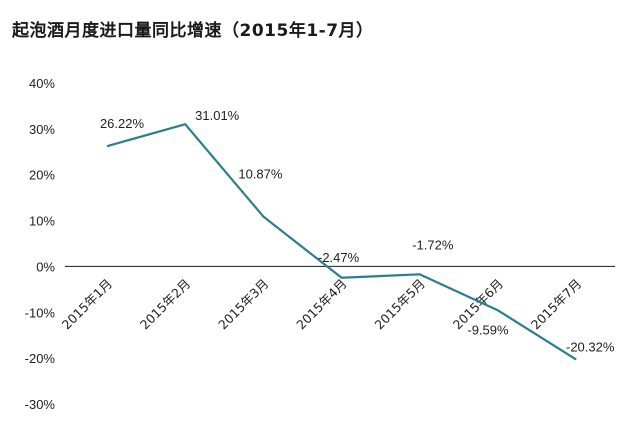  What do you see at coordinates (193, 31) in the screenshot?
I see `chart-title: 起泡酒月度进口量同比增速（2015年1-7月）` at bounding box center [193, 31].